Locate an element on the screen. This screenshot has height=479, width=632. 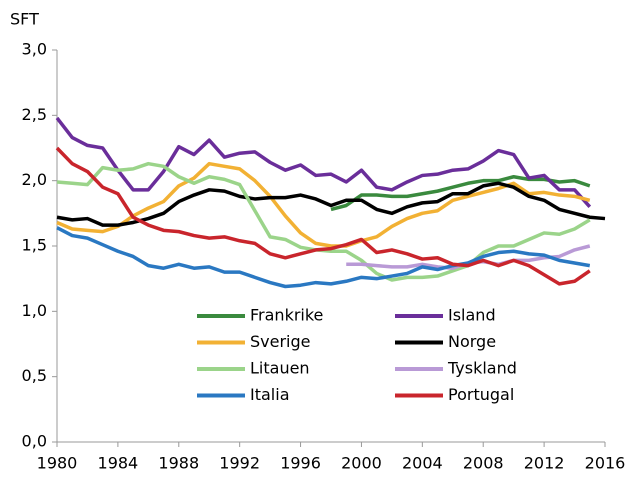
x-tick-label: 1992 is located at coordinates (239, 463).